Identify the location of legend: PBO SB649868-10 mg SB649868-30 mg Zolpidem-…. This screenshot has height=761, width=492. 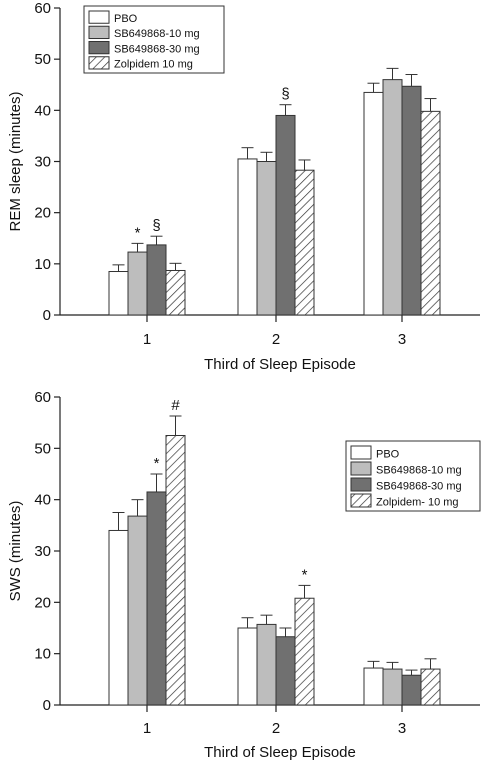
(413, 476).